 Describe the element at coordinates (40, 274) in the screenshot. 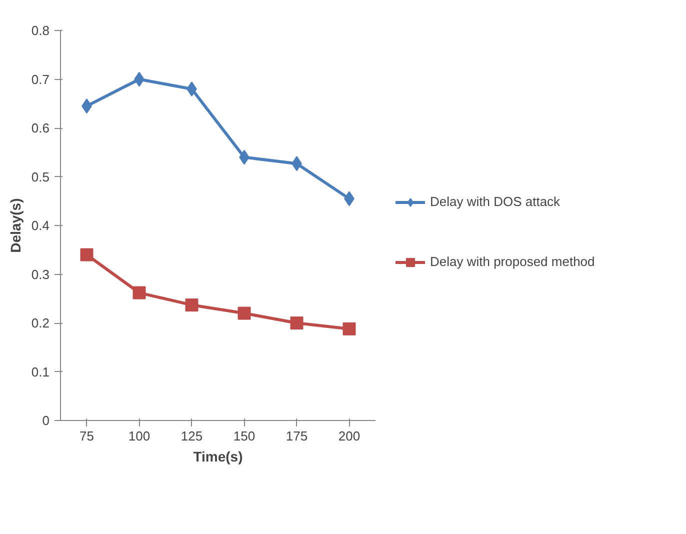

I see `y-tick-label: 0.3` at that location.